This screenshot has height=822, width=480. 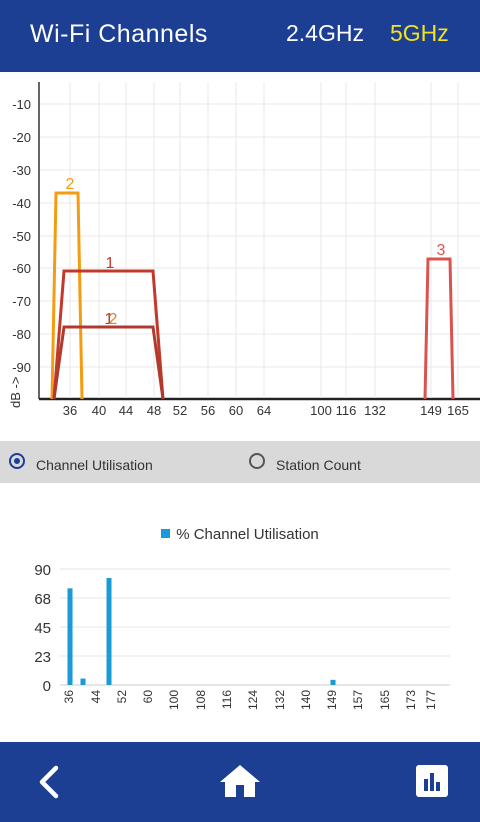 What do you see at coordinates (21, 268) in the screenshot?
I see `y-tick: -60` at bounding box center [21, 268].